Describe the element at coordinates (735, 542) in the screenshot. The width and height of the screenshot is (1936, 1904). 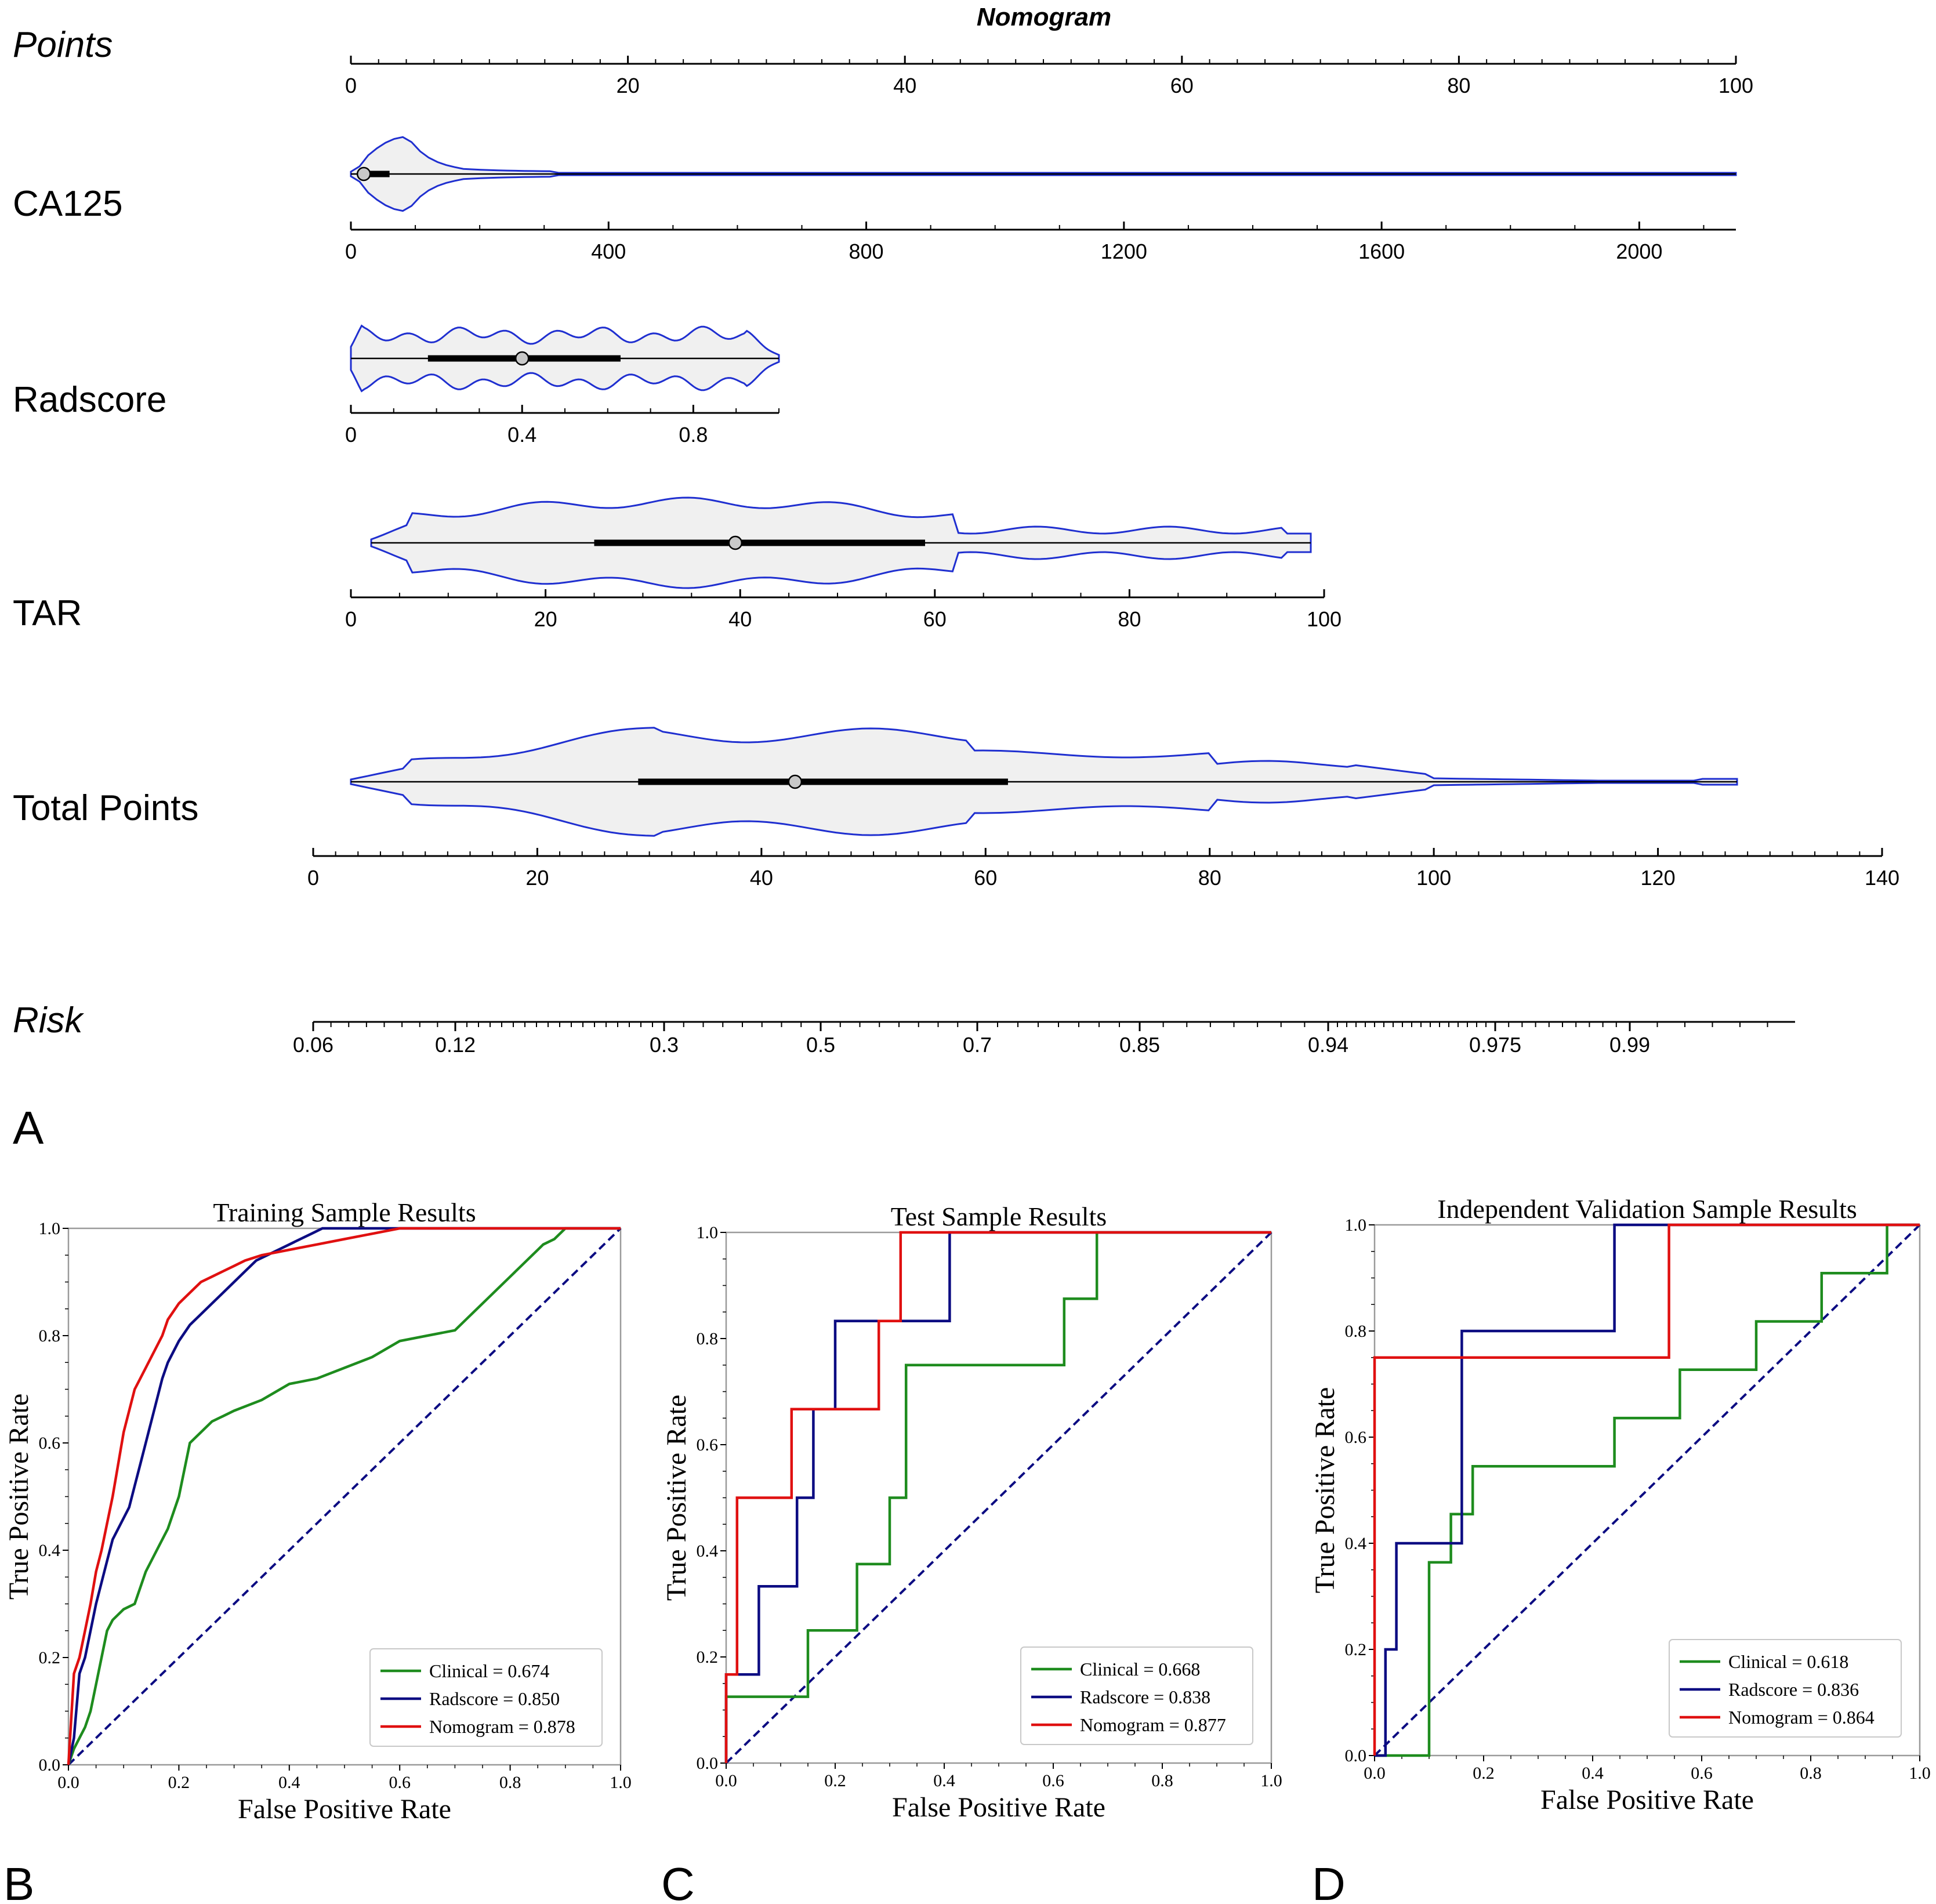
I see `tar-median-point` at that location.